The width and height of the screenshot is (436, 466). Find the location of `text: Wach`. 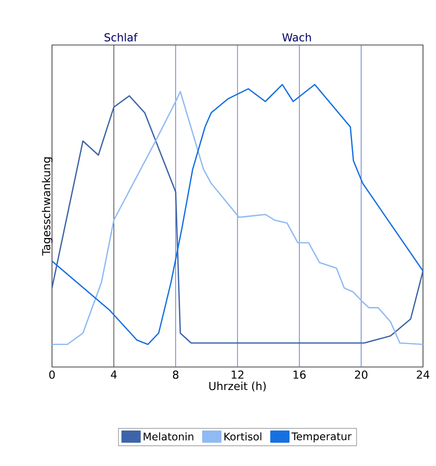

text: Wach is located at coordinates (296, 37).